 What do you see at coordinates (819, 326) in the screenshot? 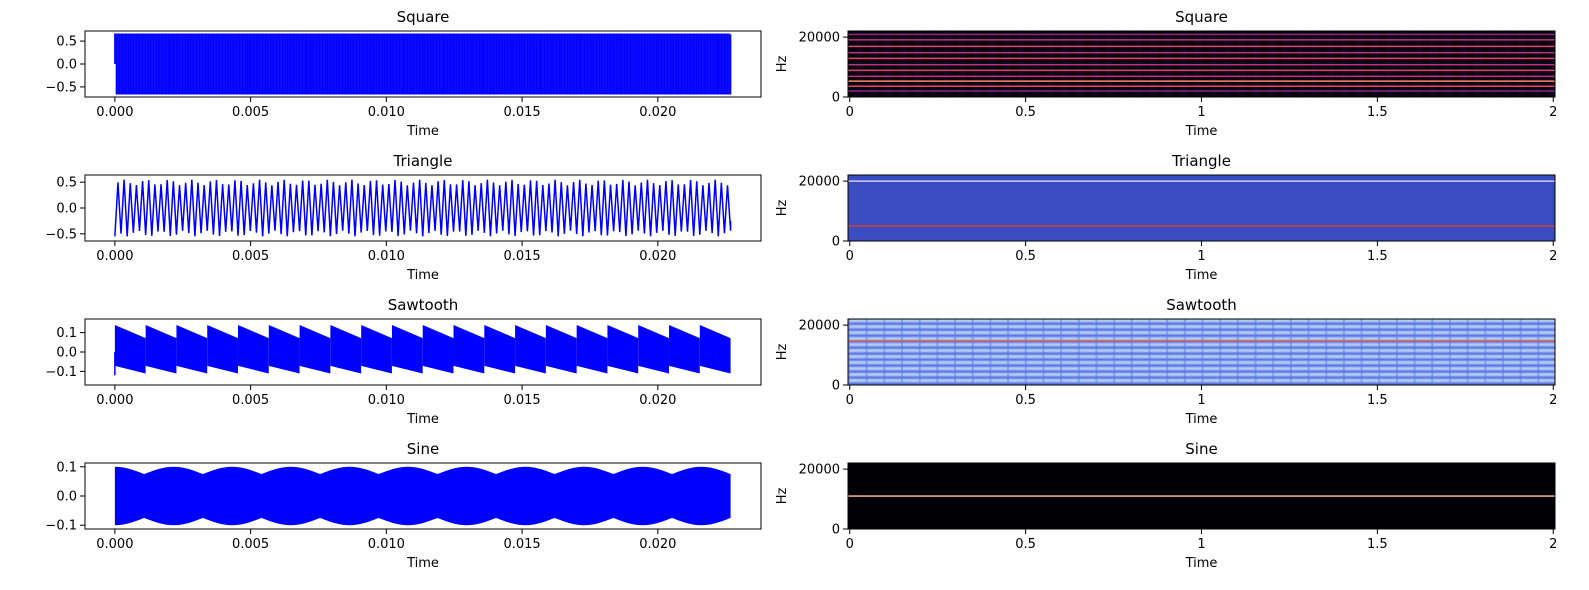
I see `y-tick-label: 20000` at bounding box center [819, 326].